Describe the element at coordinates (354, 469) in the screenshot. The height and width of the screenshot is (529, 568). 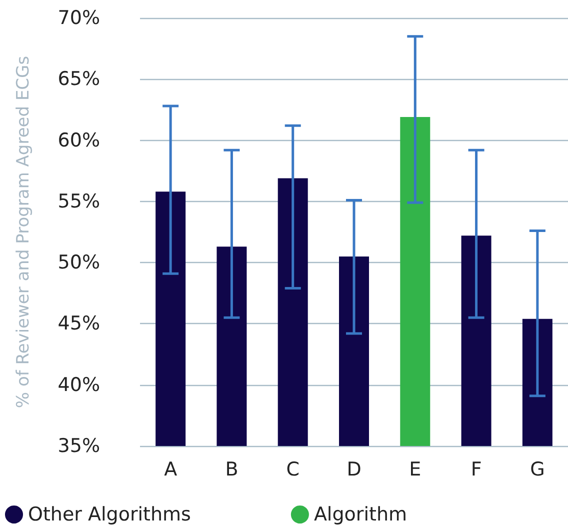
I see `x-tick-label: D` at that location.